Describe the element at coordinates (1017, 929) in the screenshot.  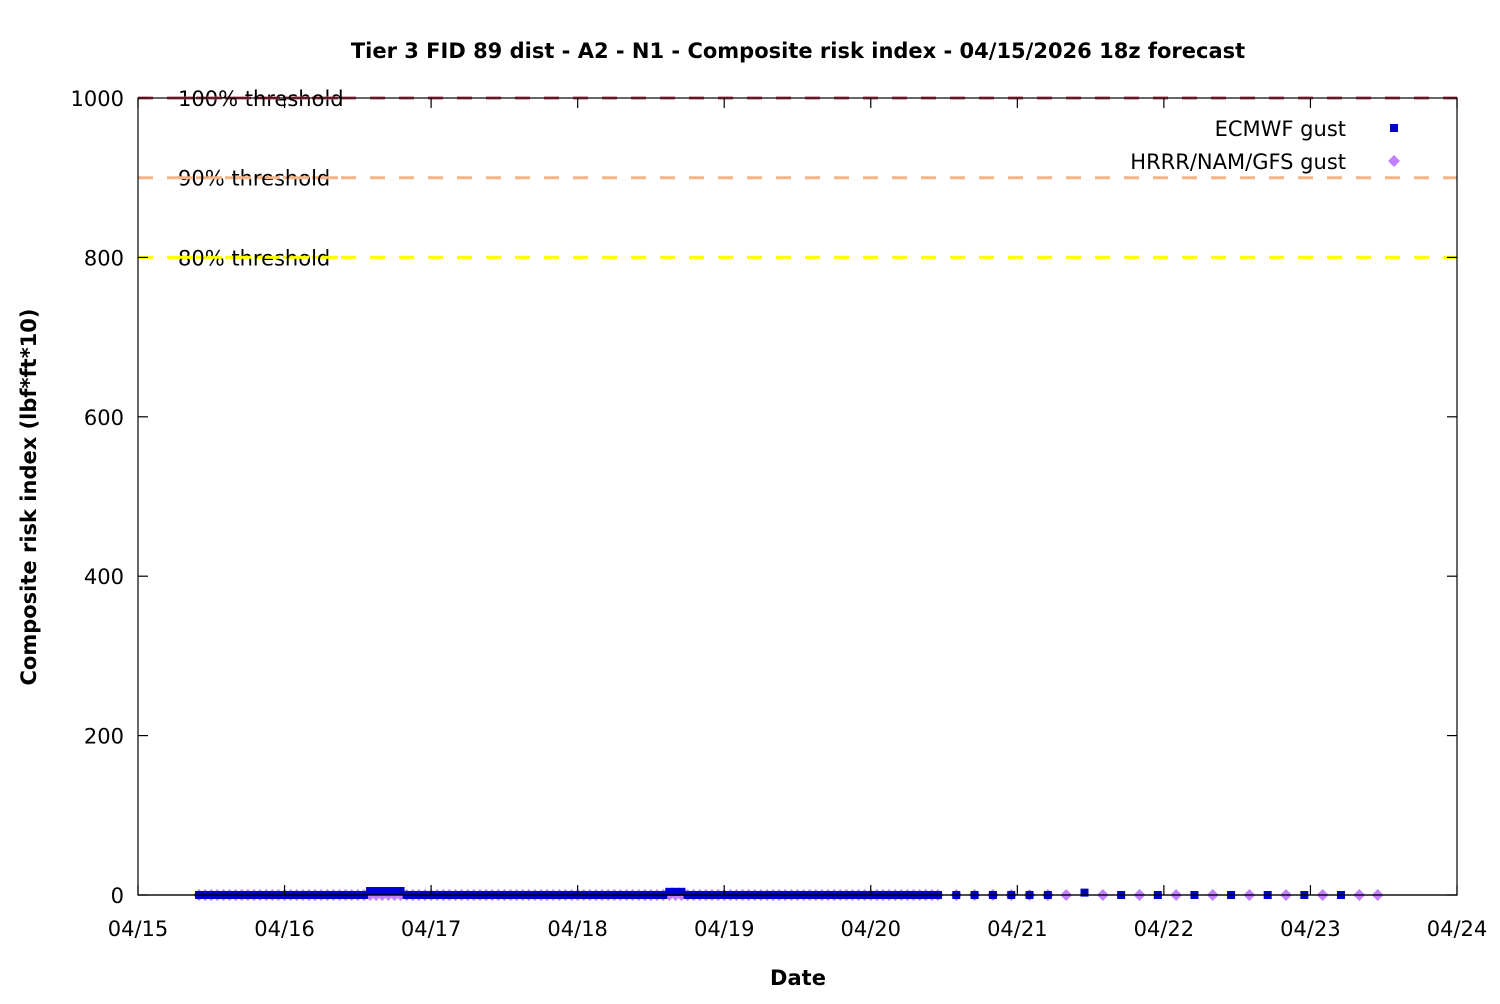
I see `x-tick-label: 04/21` at that location.